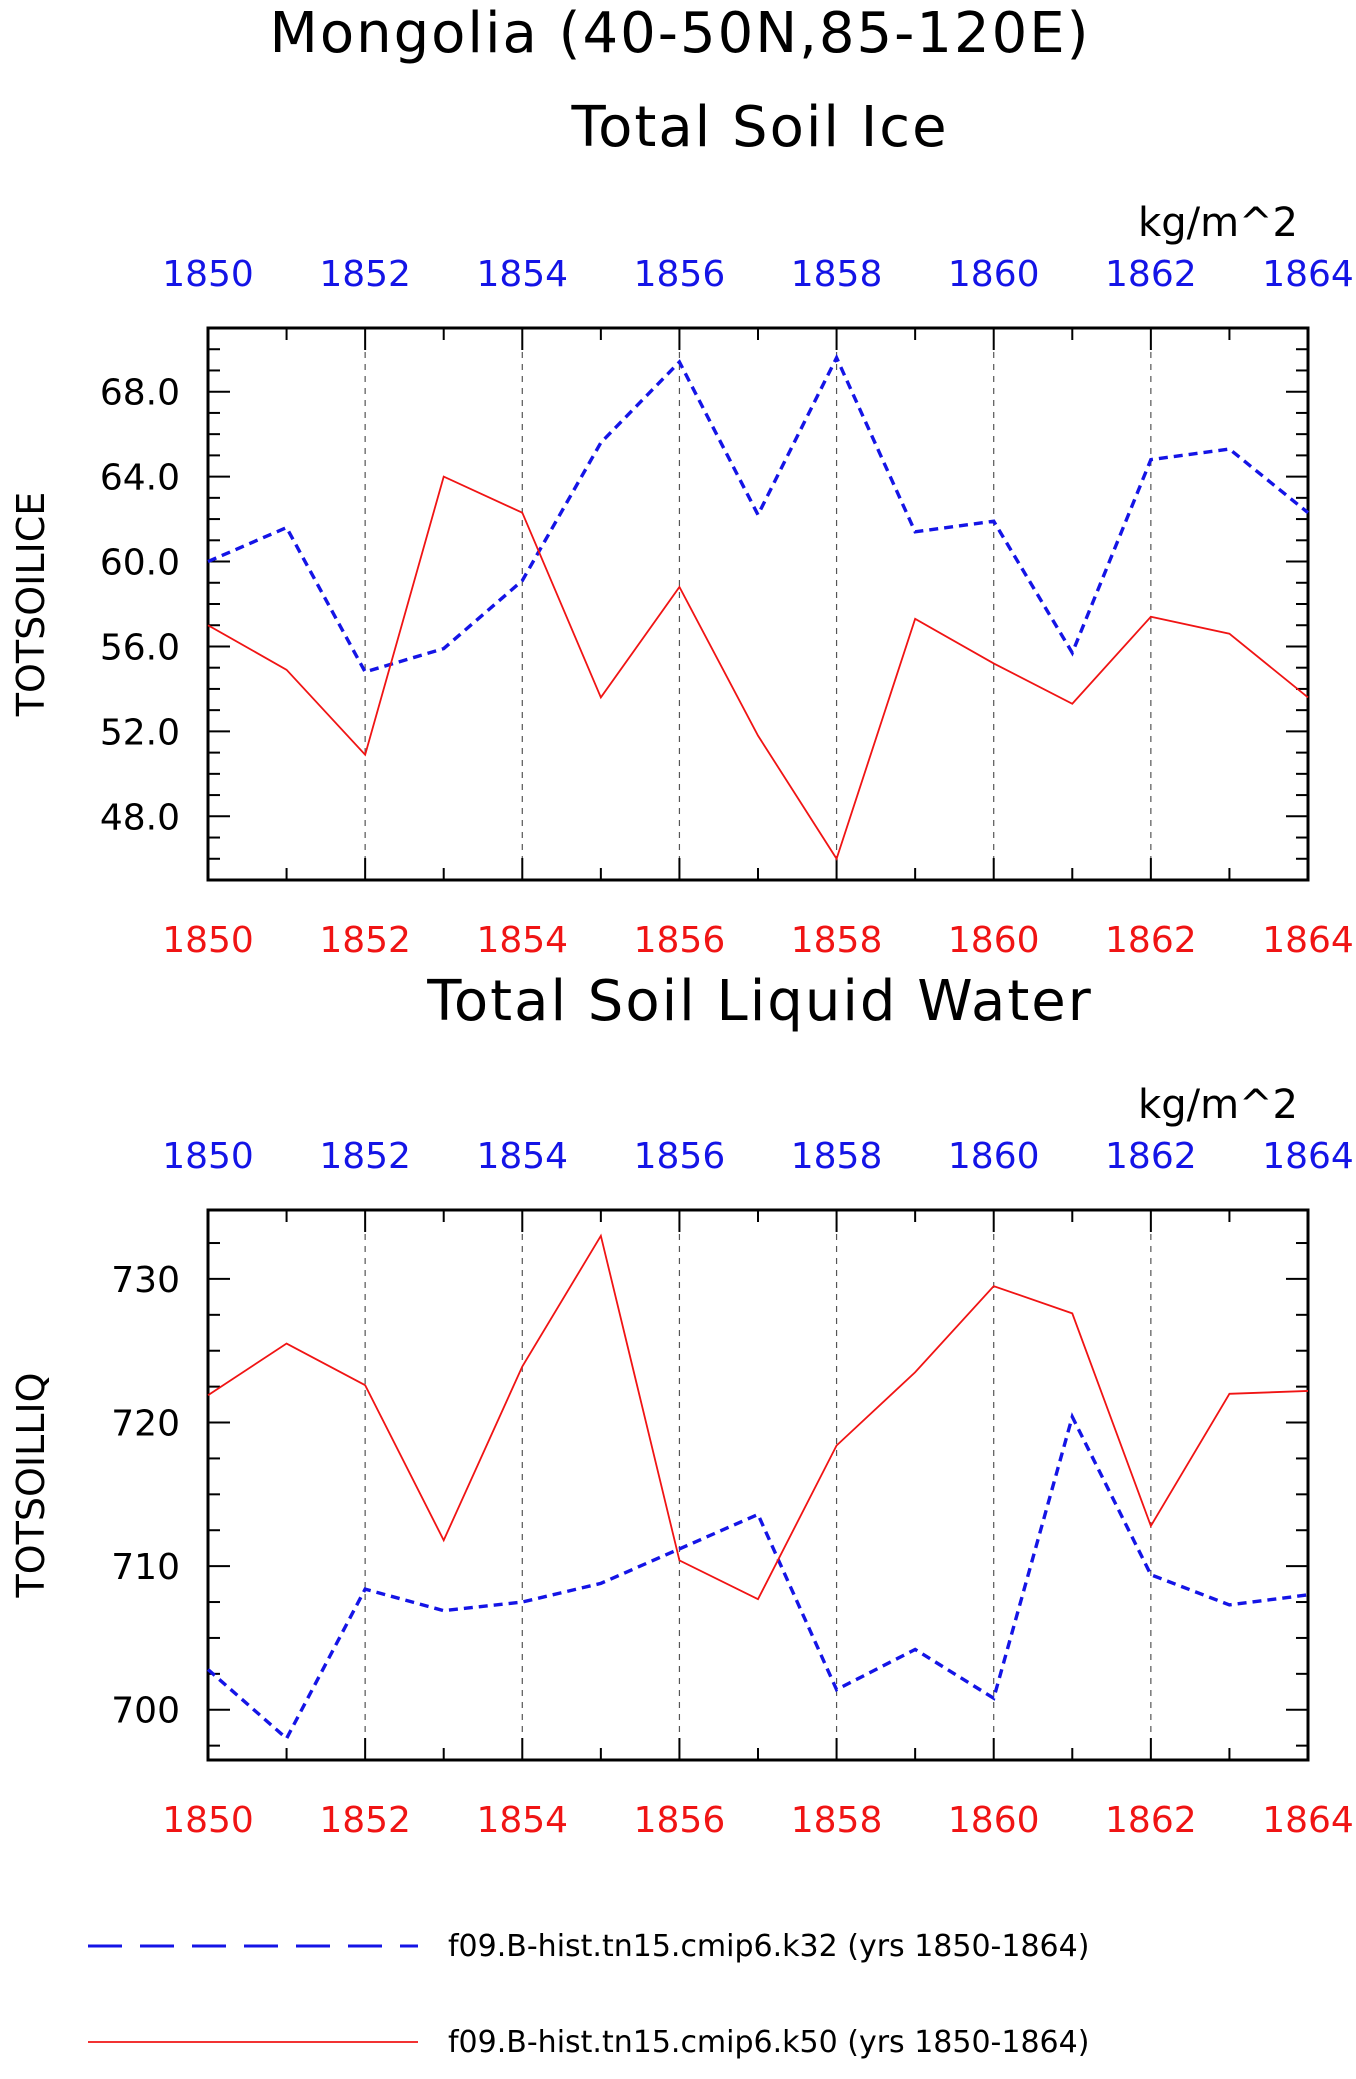  Describe the element at coordinates (365, 1156) in the screenshot. I see `panel-2-top-xtick-label: 1852` at that location.